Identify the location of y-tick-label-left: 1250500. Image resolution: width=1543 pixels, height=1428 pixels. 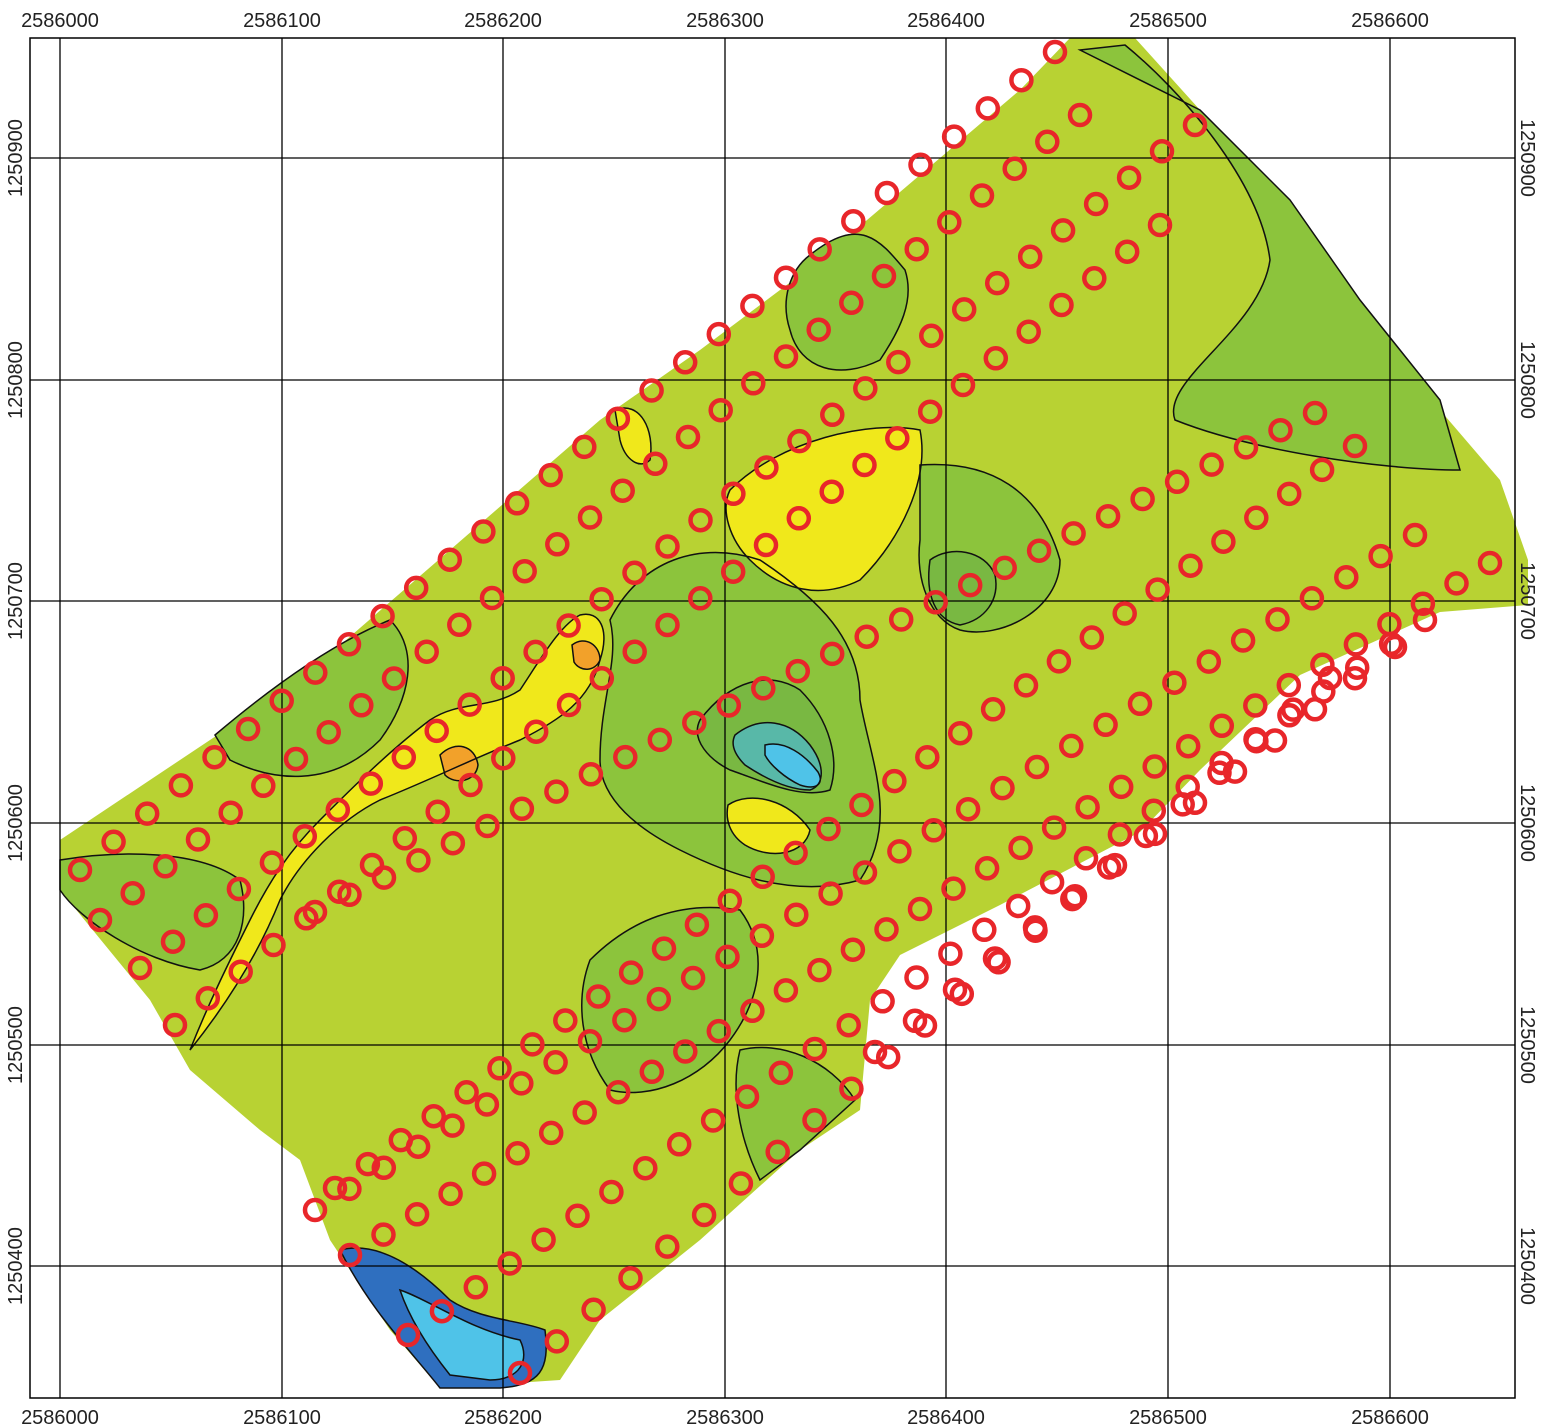
(16, 1045).